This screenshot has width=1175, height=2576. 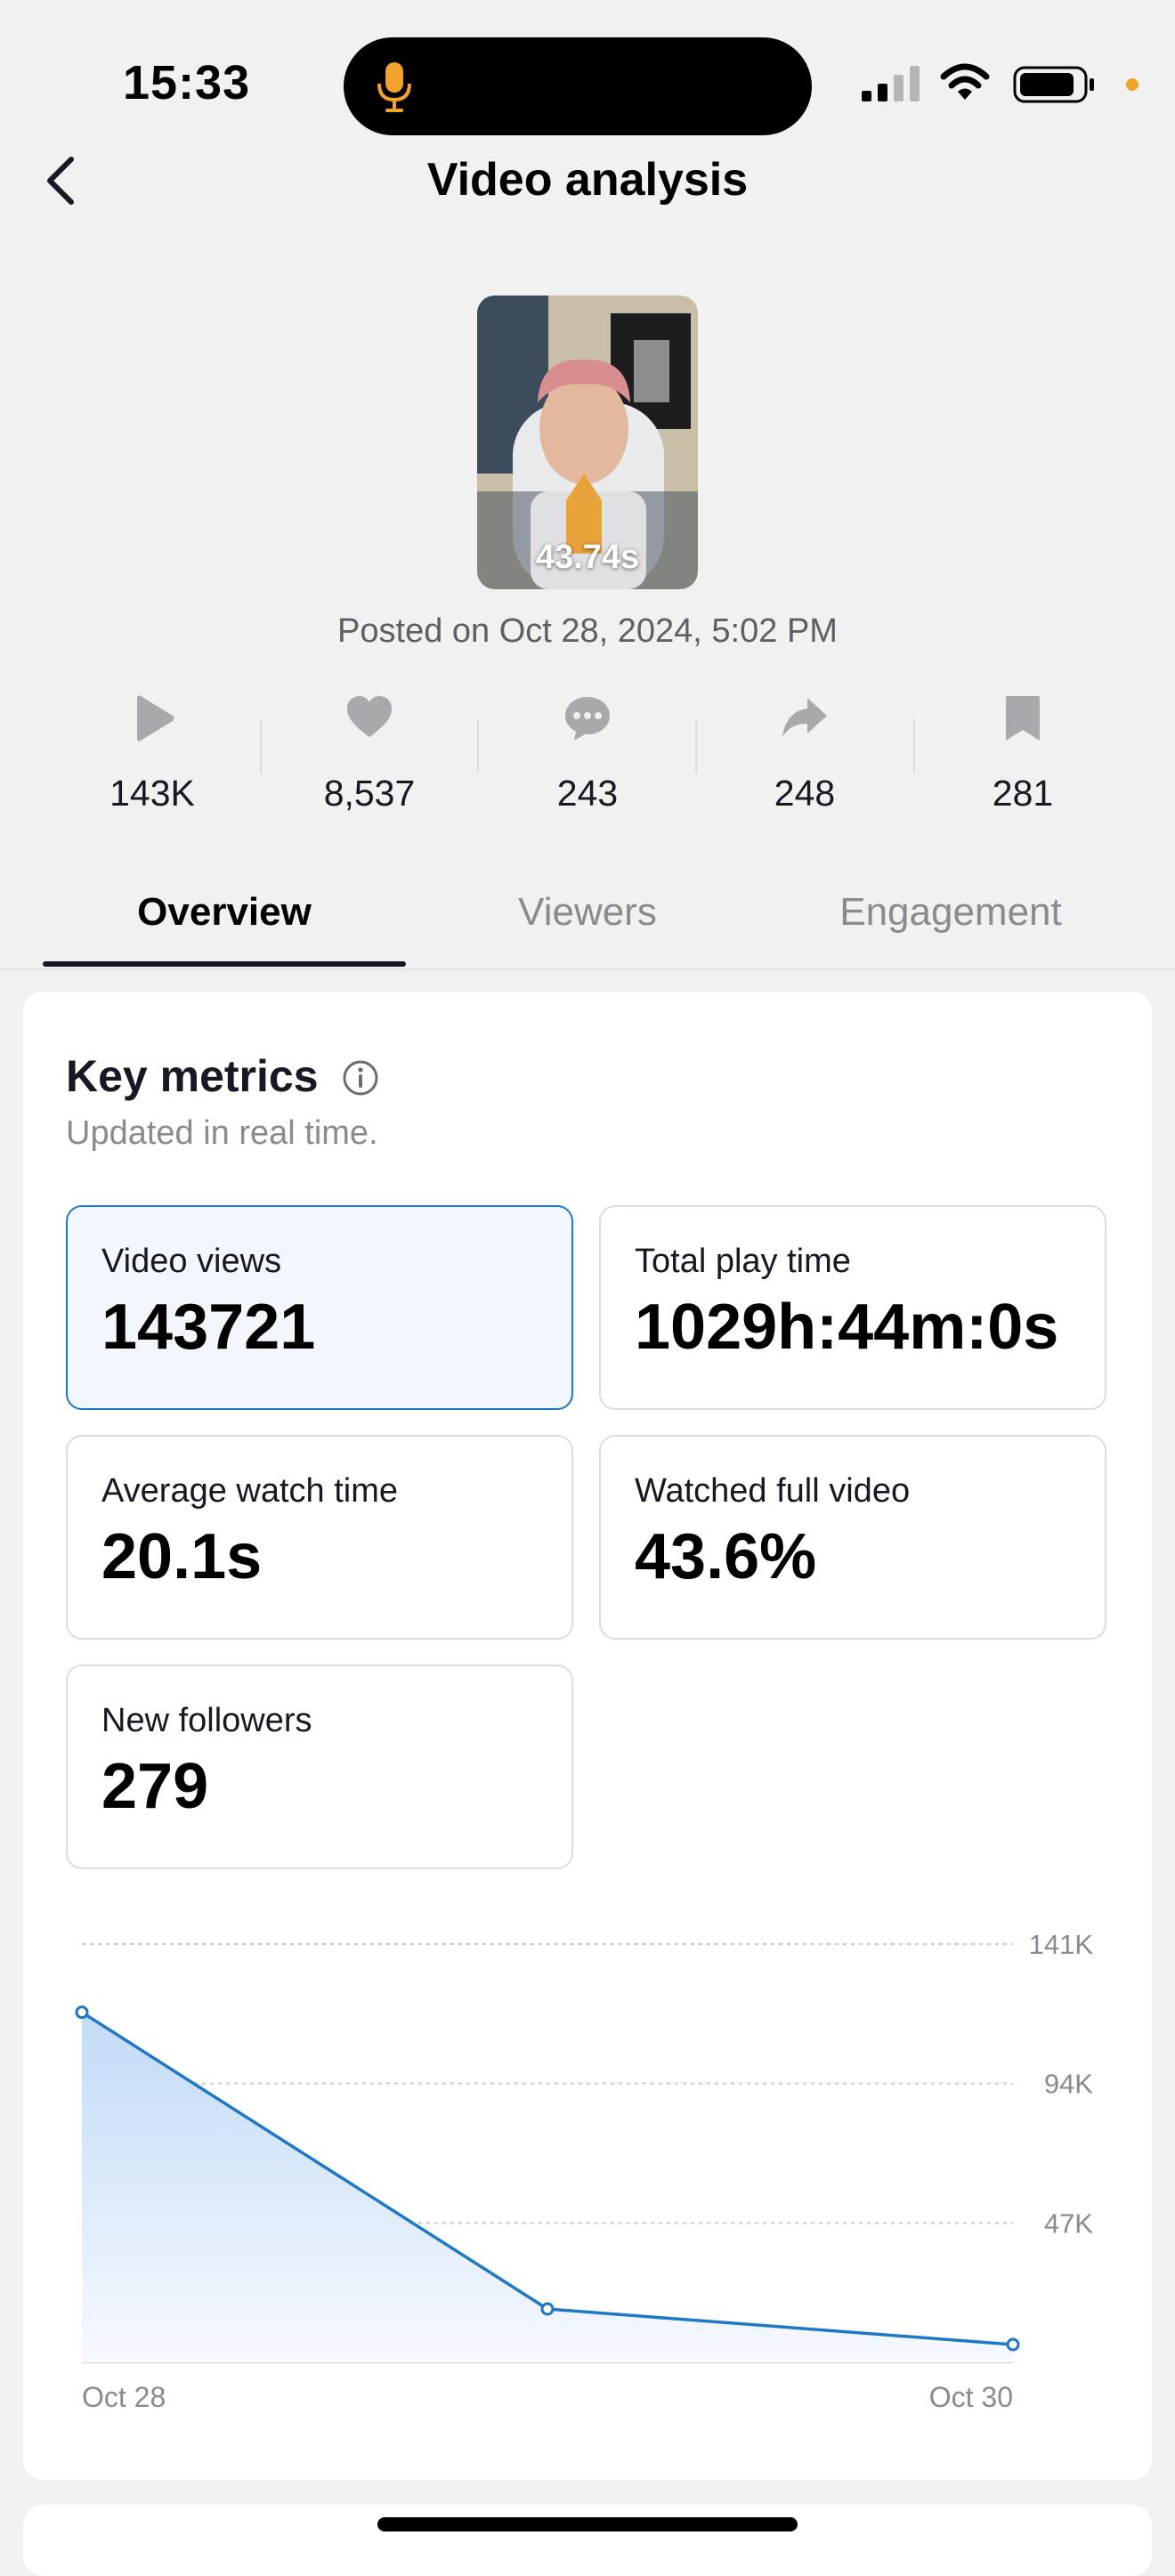 What do you see at coordinates (155, 1787) in the screenshot?
I see `metric-value: 279` at bounding box center [155, 1787].